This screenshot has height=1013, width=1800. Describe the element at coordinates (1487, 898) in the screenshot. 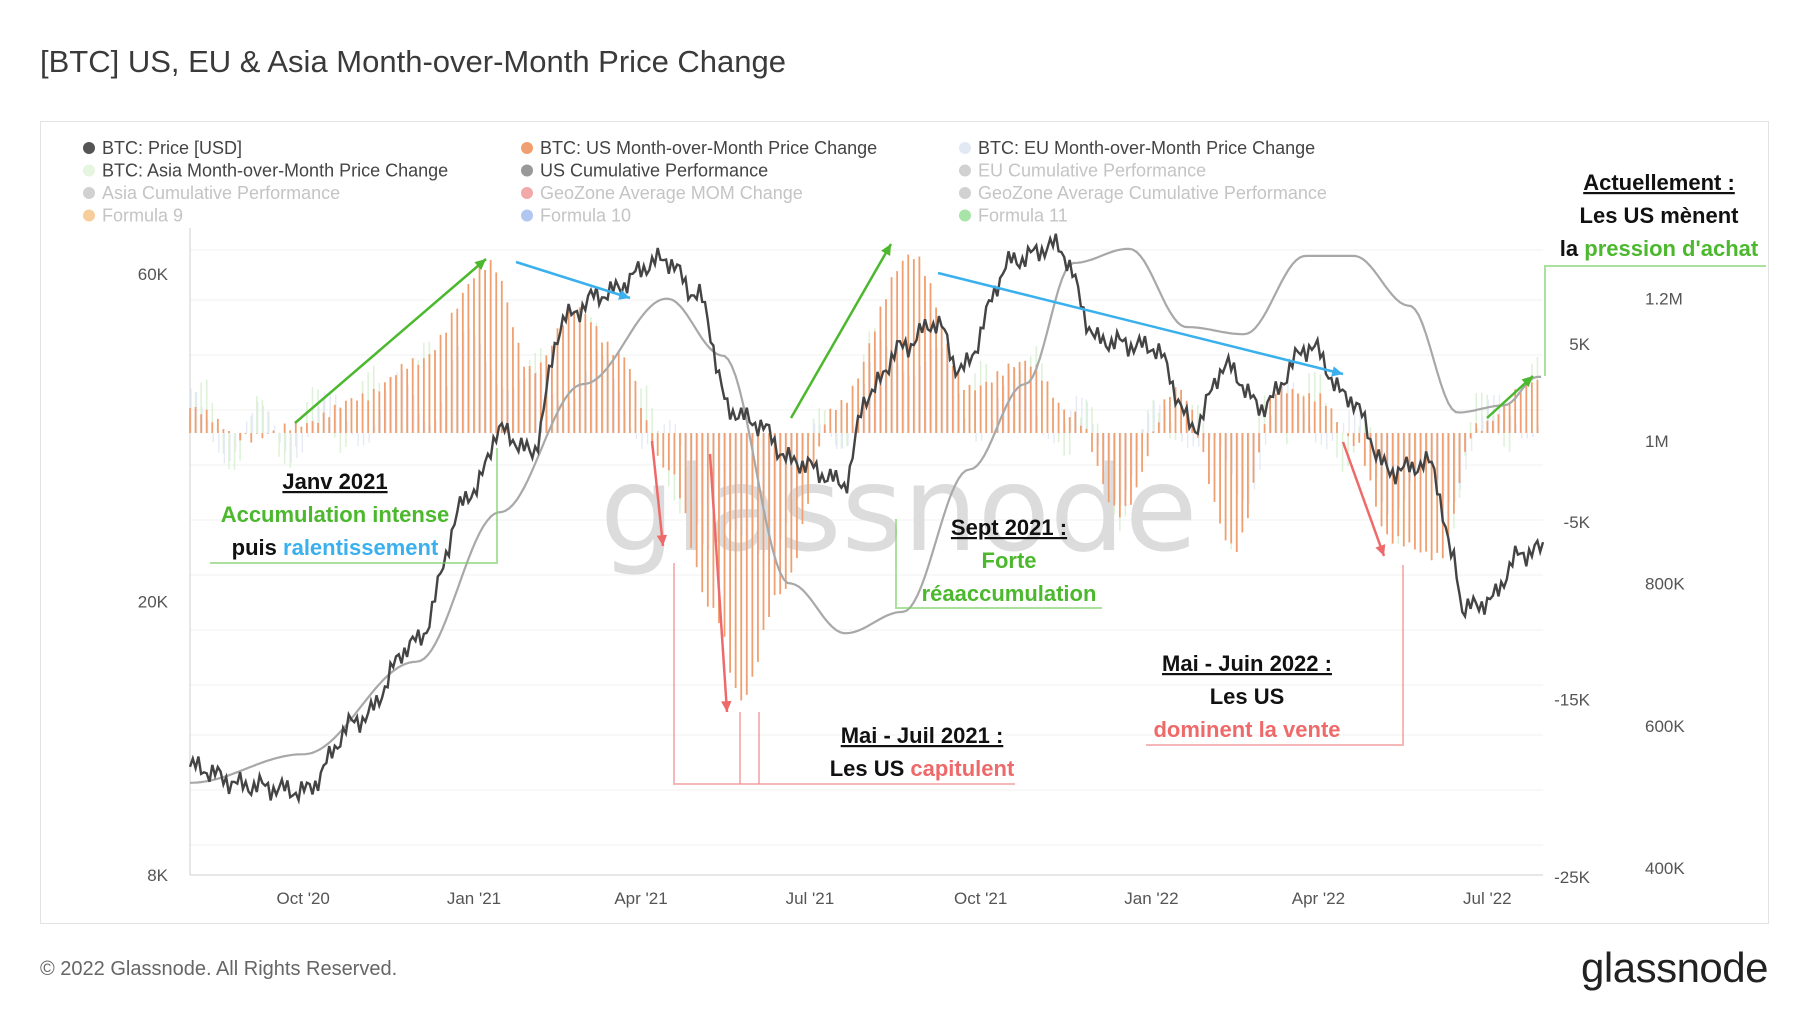

I see `x-tick-label: Jul '22` at that location.